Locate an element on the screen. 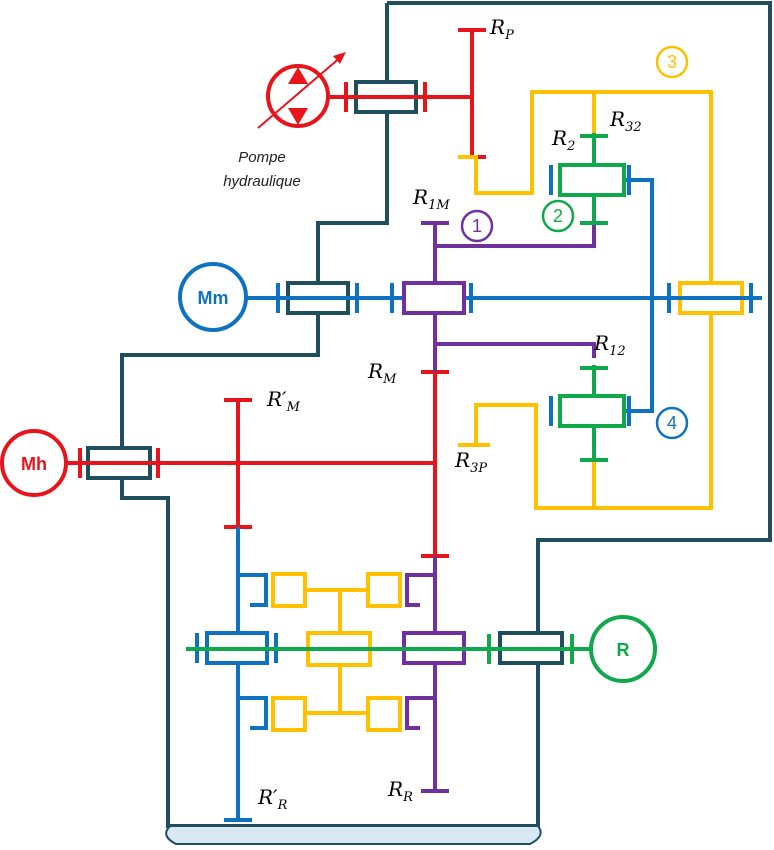 This screenshot has height=850, width=774. bubble-3-label: 3 is located at coordinates (672, 62).